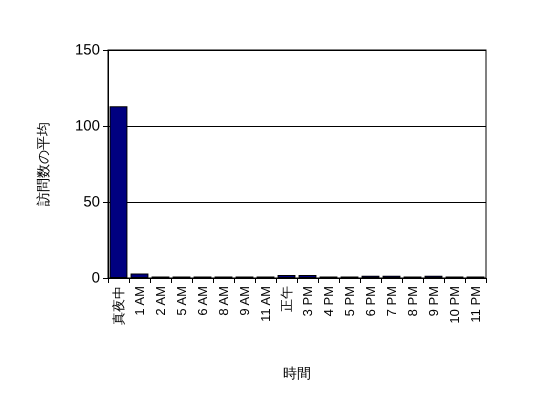 The image size is (548, 398). What do you see at coordinates (307, 301) in the screenshot?
I see `x-tick-label: 3 PM` at bounding box center [307, 301].